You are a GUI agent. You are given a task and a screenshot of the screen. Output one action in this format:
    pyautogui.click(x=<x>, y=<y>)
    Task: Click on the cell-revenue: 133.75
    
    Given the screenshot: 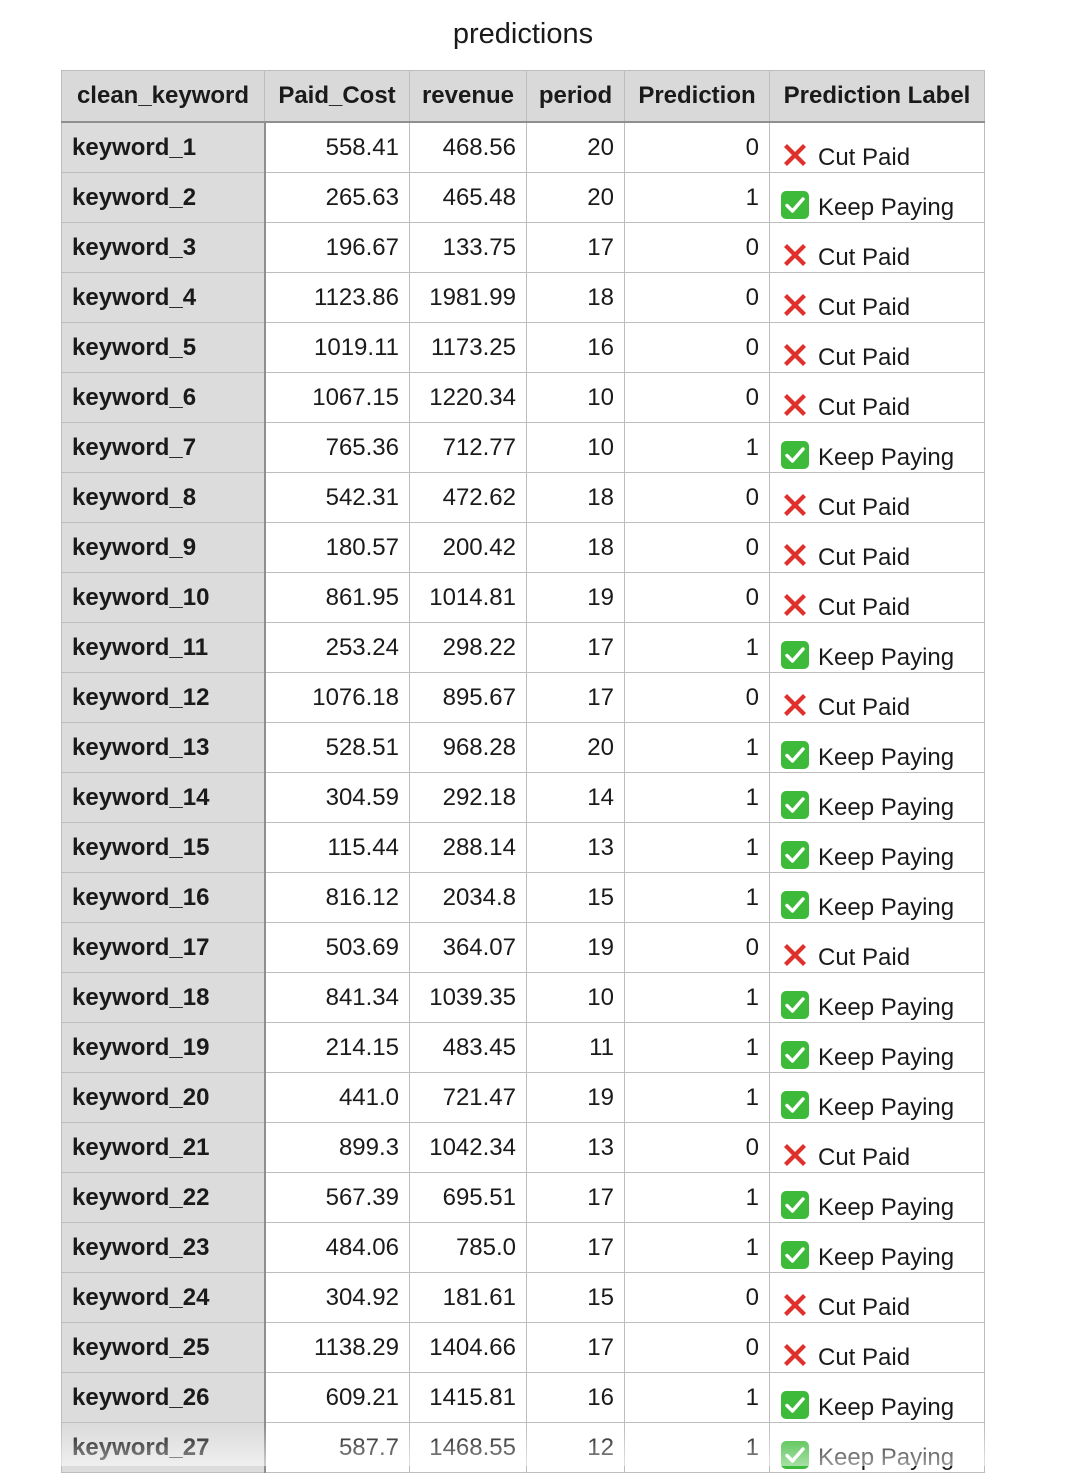 What is the action you would take?
    pyautogui.click(x=468, y=247)
    